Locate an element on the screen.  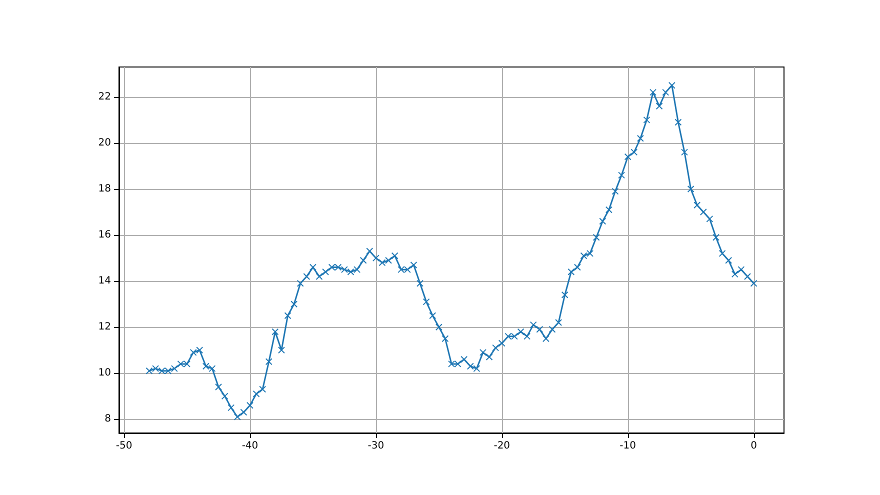
x-tick-label: -10 is located at coordinates (628, 446).